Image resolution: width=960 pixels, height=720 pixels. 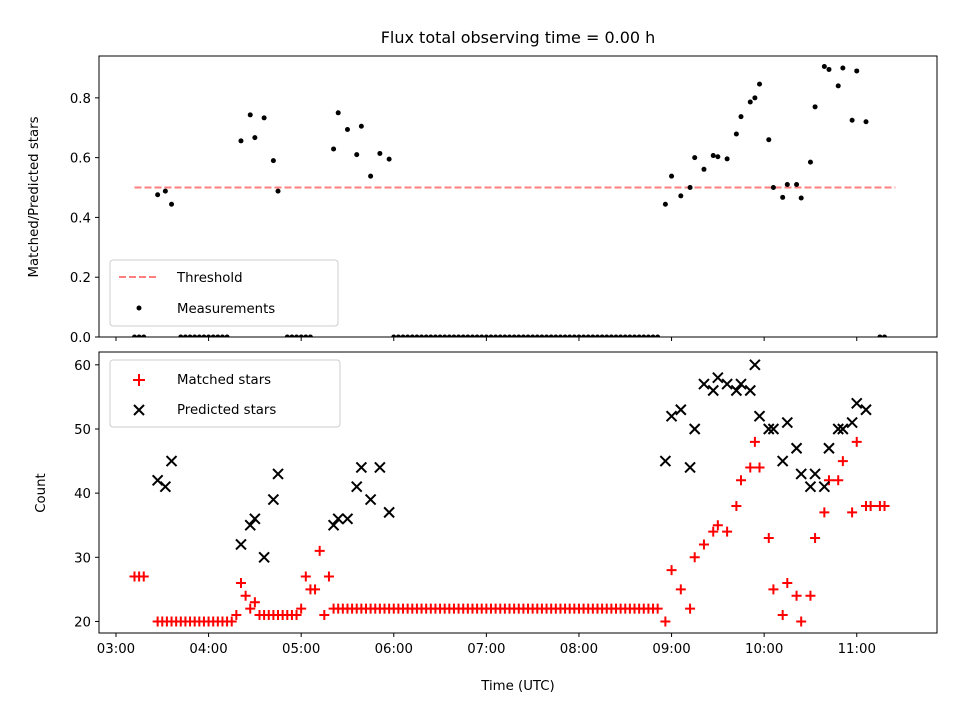 What do you see at coordinates (208, 649) in the screenshot?
I see `x-tick-label: 04:00` at bounding box center [208, 649].